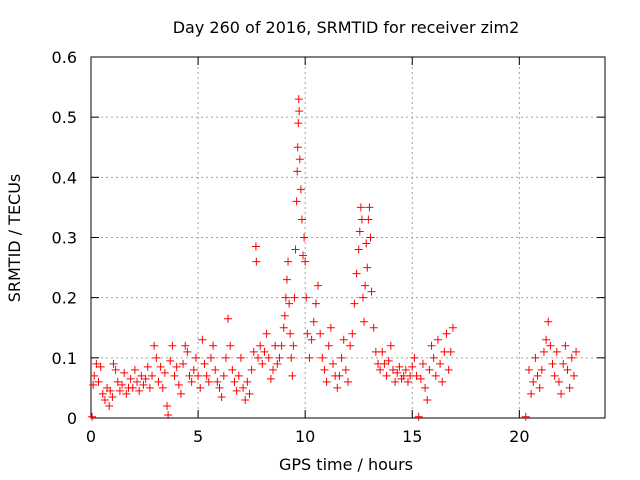 This screenshot has width=640, height=480. Describe the element at coordinates (64, 298) in the screenshot. I see `y-tick-label-2: 0.2` at that location.